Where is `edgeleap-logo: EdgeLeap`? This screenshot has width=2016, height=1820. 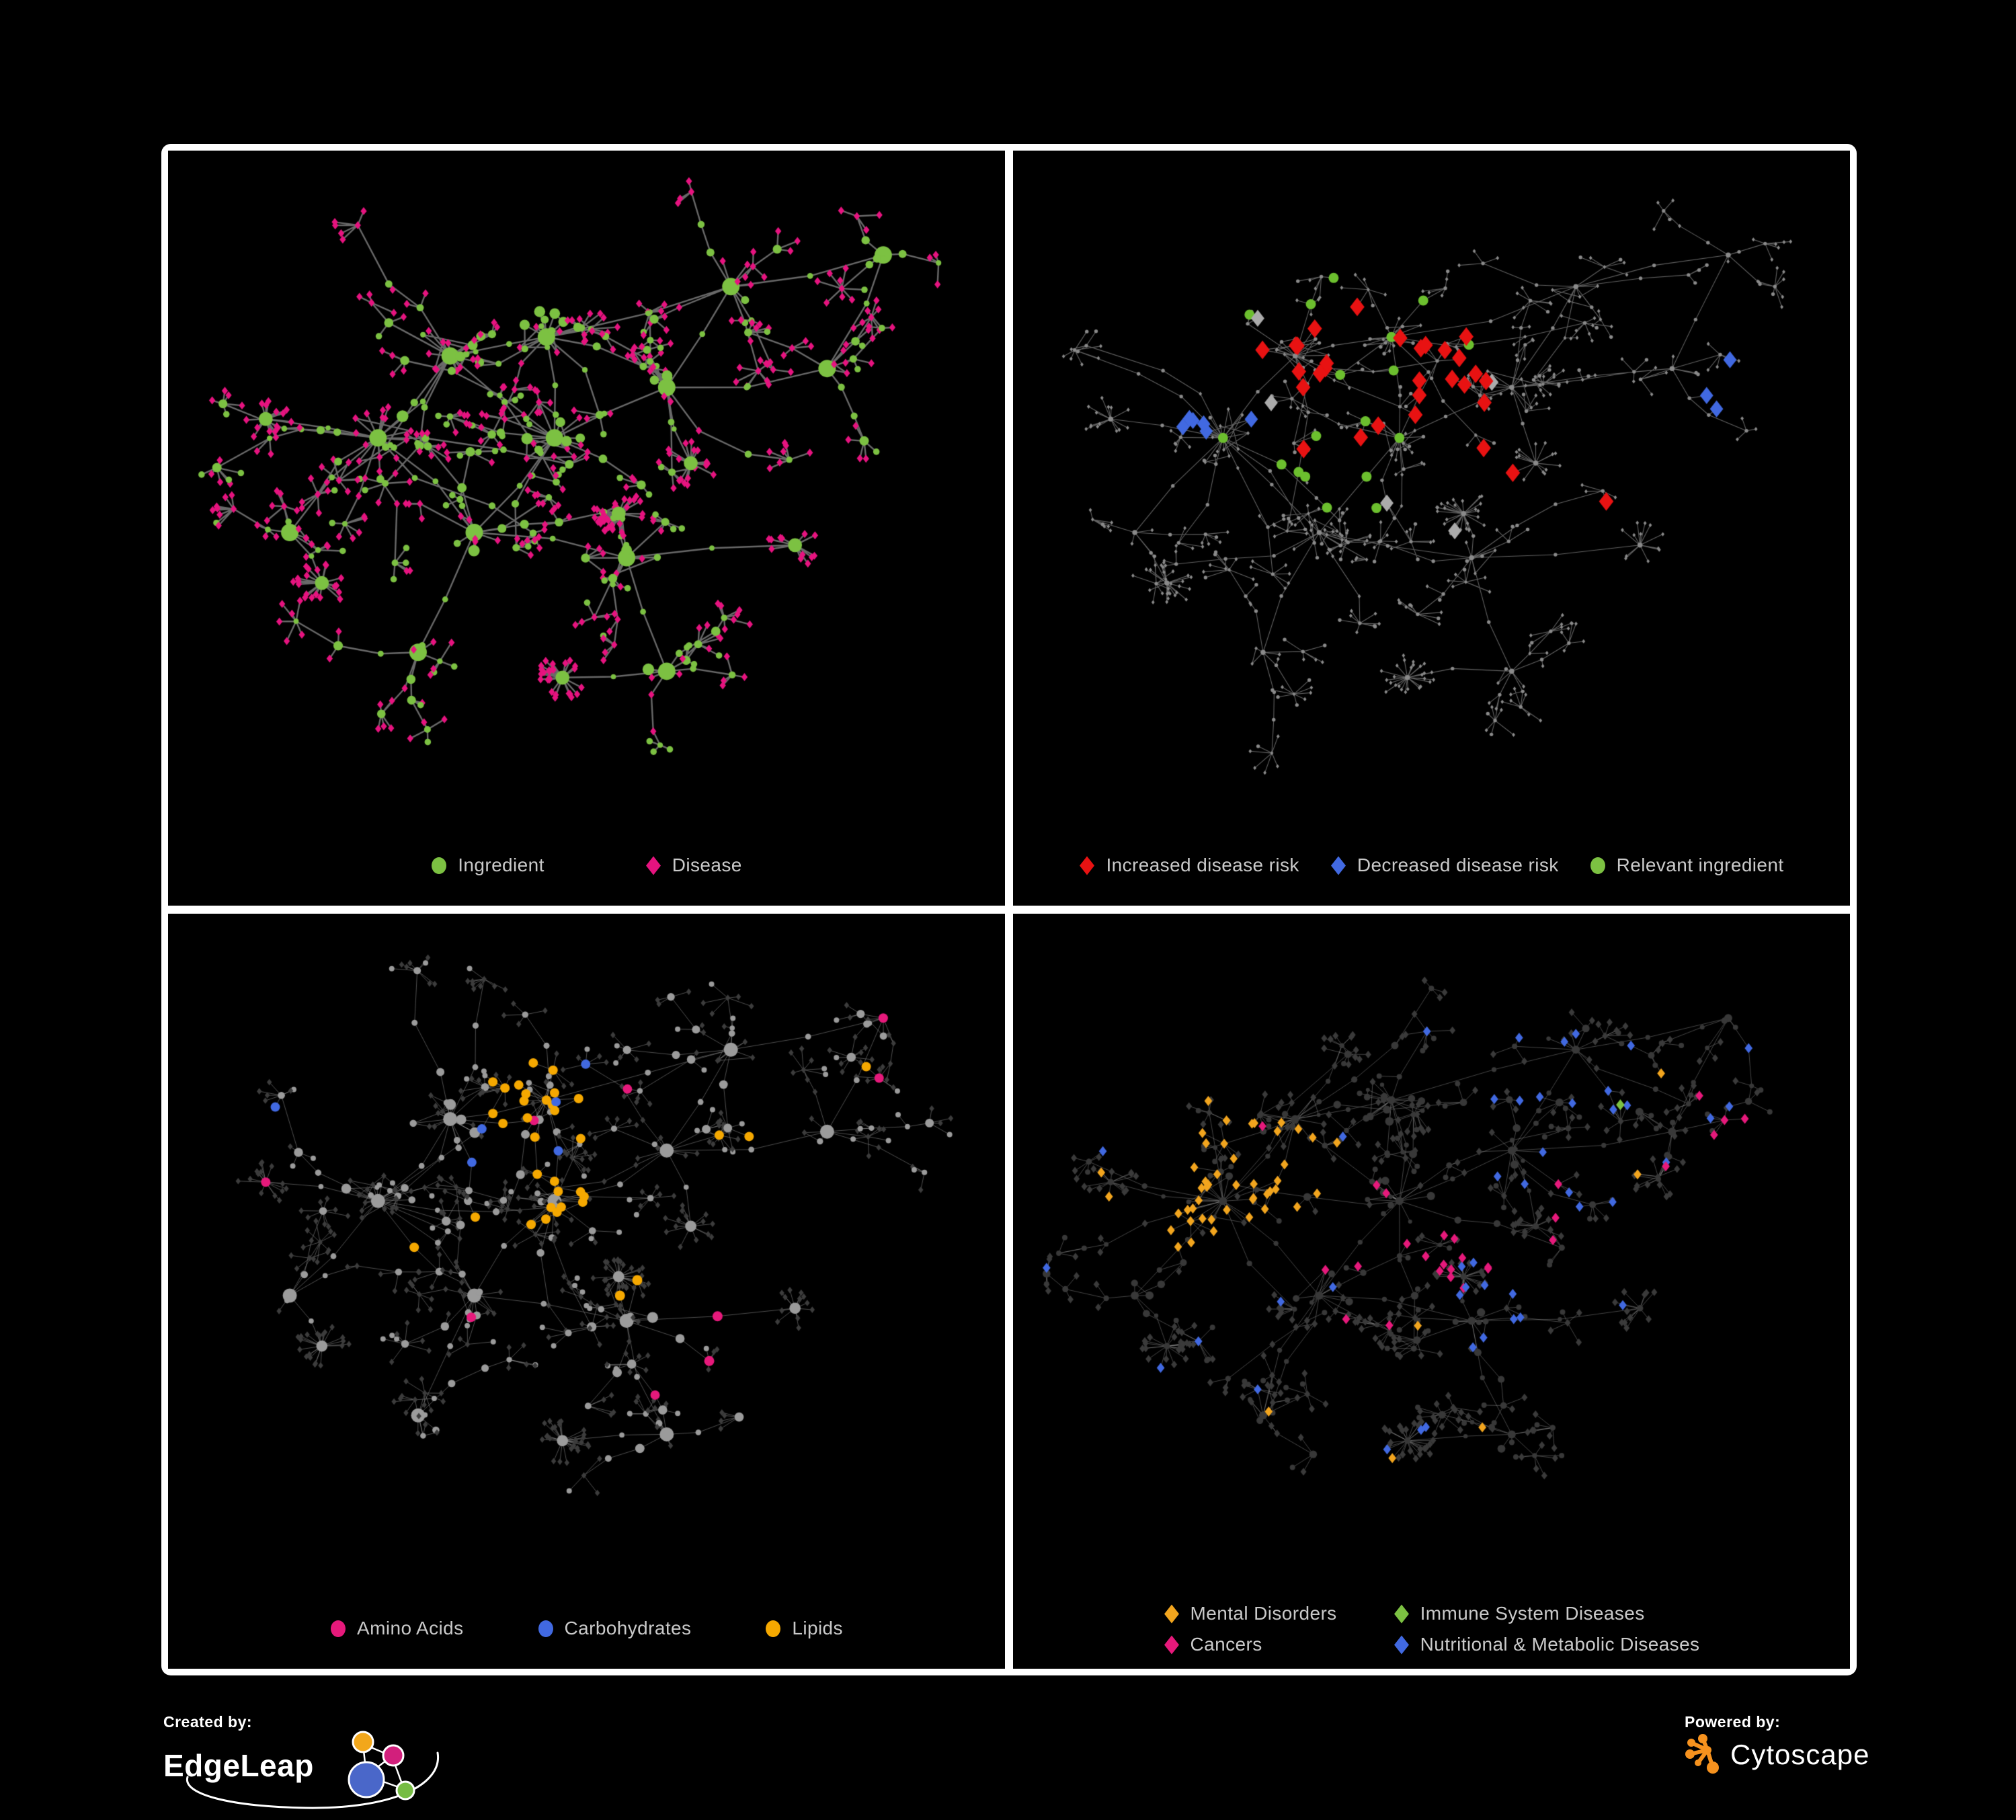 edgeleap-logo: EdgeLeap is located at coordinates (318, 1770).